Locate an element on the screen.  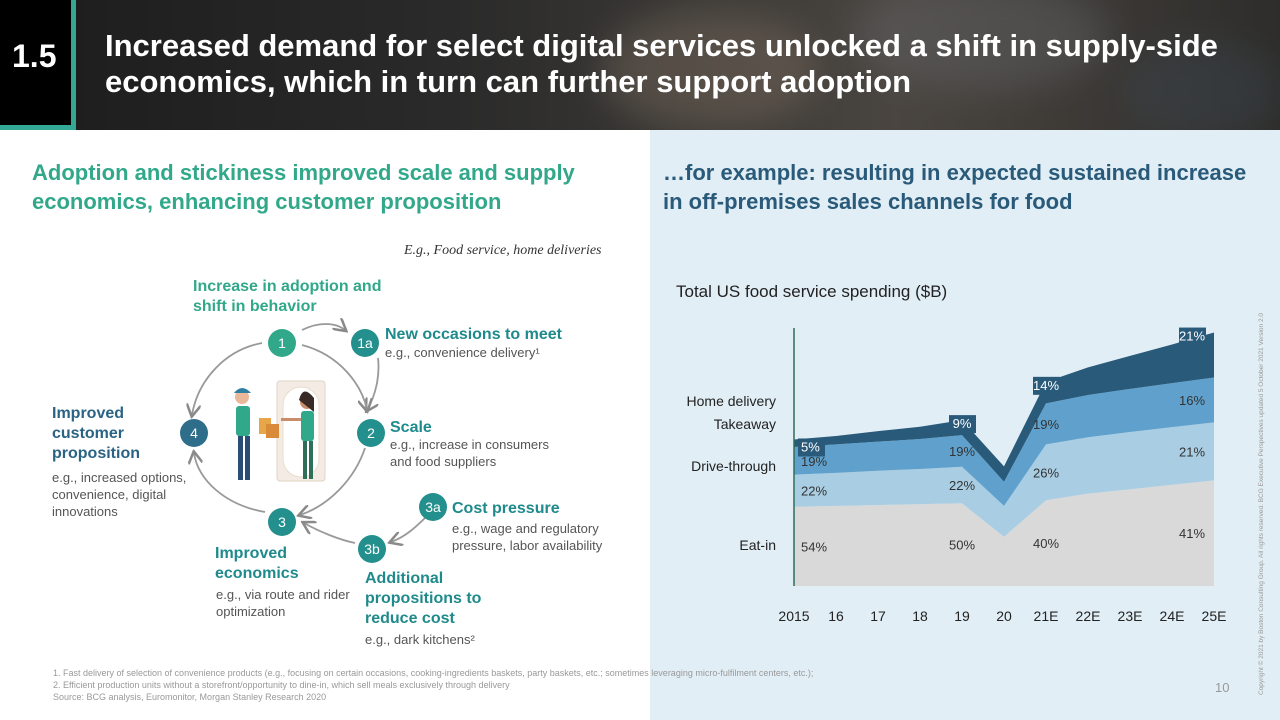
additional-propositions-title: Additional propositions to reduce cost is located at coordinates (423, 598).